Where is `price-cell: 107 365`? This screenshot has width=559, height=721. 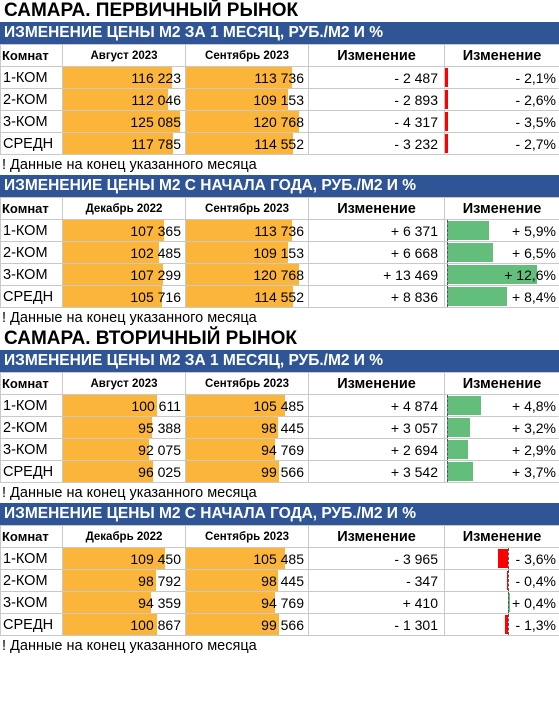
price-cell: 107 365 is located at coordinates (124, 230).